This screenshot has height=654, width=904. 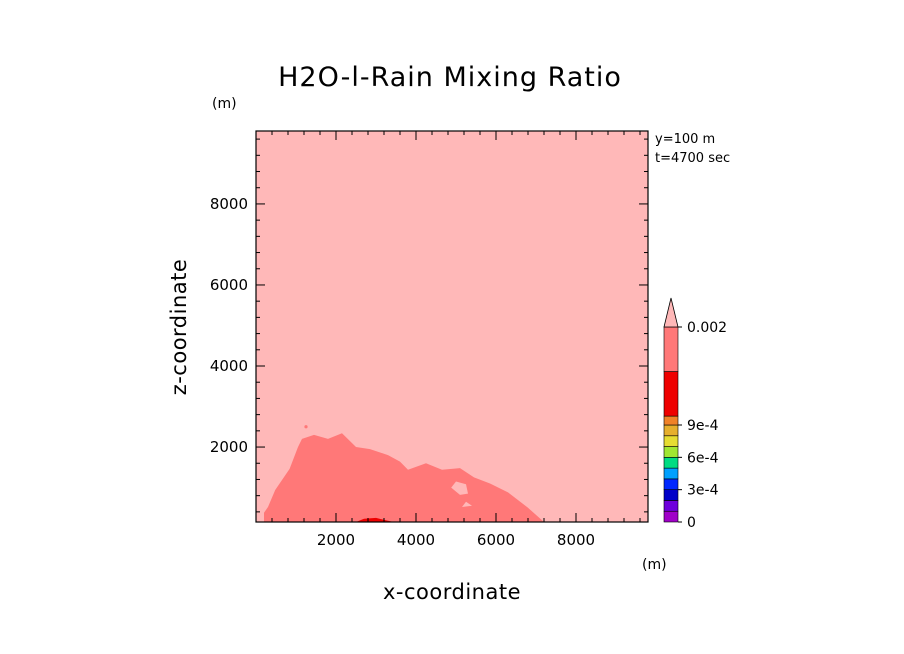 What do you see at coordinates (691, 523) in the screenshot?
I see `colorbar-label: 0` at bounding box center [691, 523].